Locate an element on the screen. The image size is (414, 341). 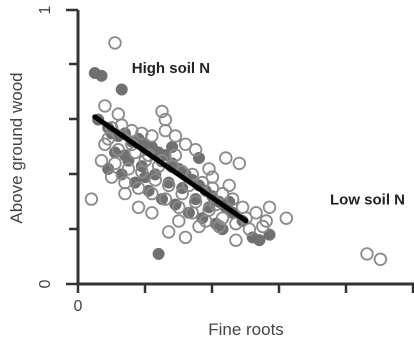
trend-line is located at coordinates (170, 169).